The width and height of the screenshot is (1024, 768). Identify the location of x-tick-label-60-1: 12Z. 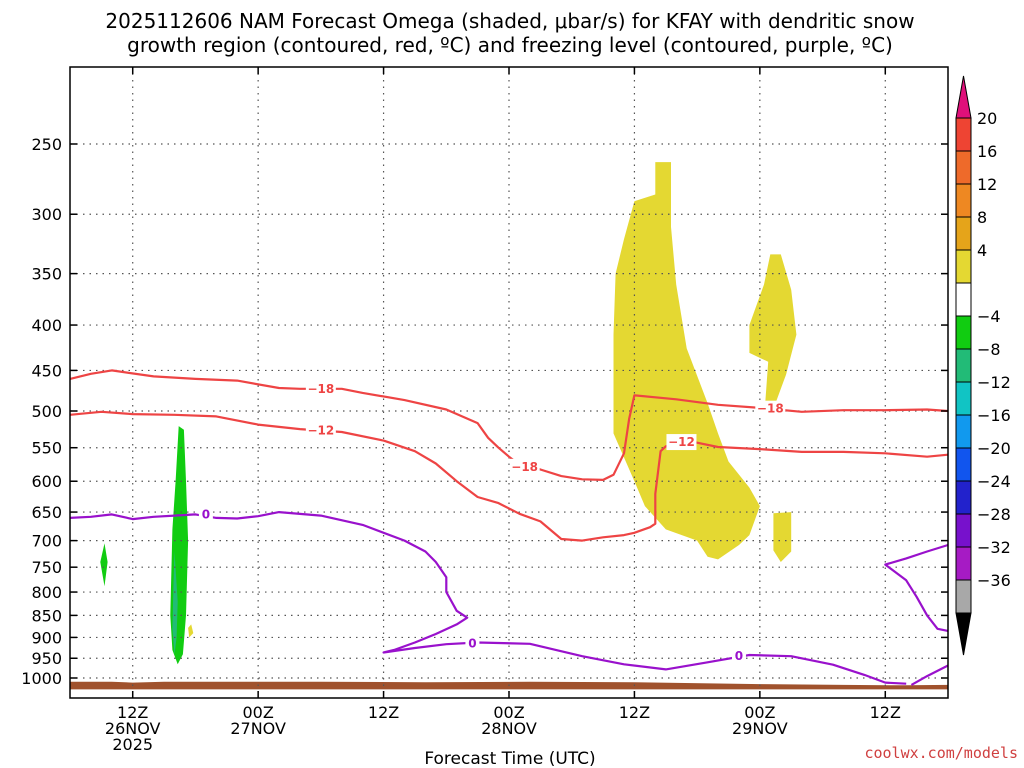
(634, 712).